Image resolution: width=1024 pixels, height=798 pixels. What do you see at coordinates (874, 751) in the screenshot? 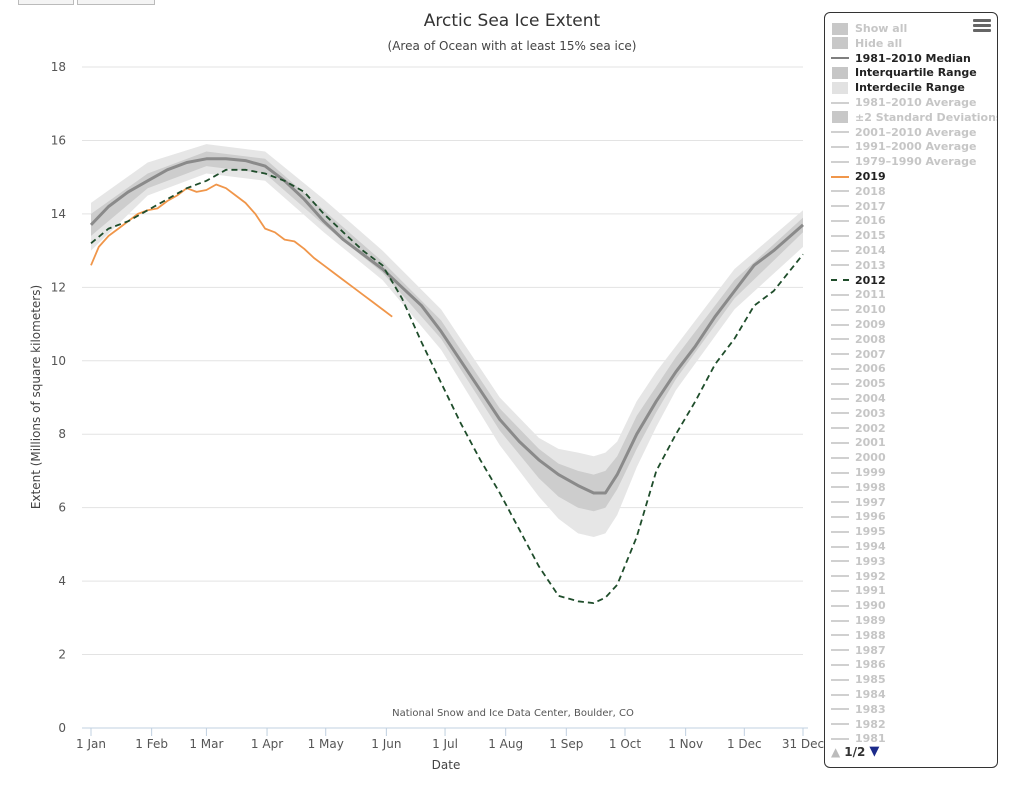
I see `page-down-icon: ▼` at bounding box center [874, 751].